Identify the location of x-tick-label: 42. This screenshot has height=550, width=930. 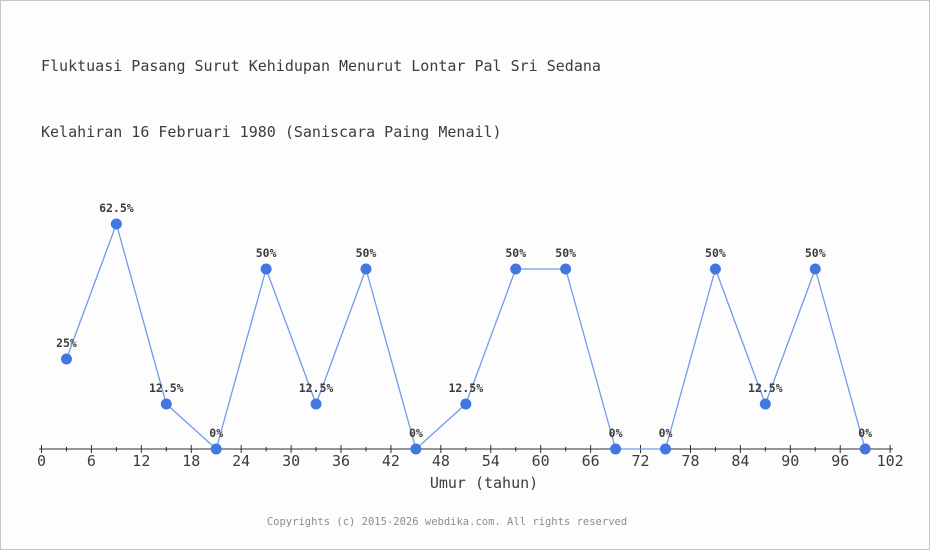
(391, 461).